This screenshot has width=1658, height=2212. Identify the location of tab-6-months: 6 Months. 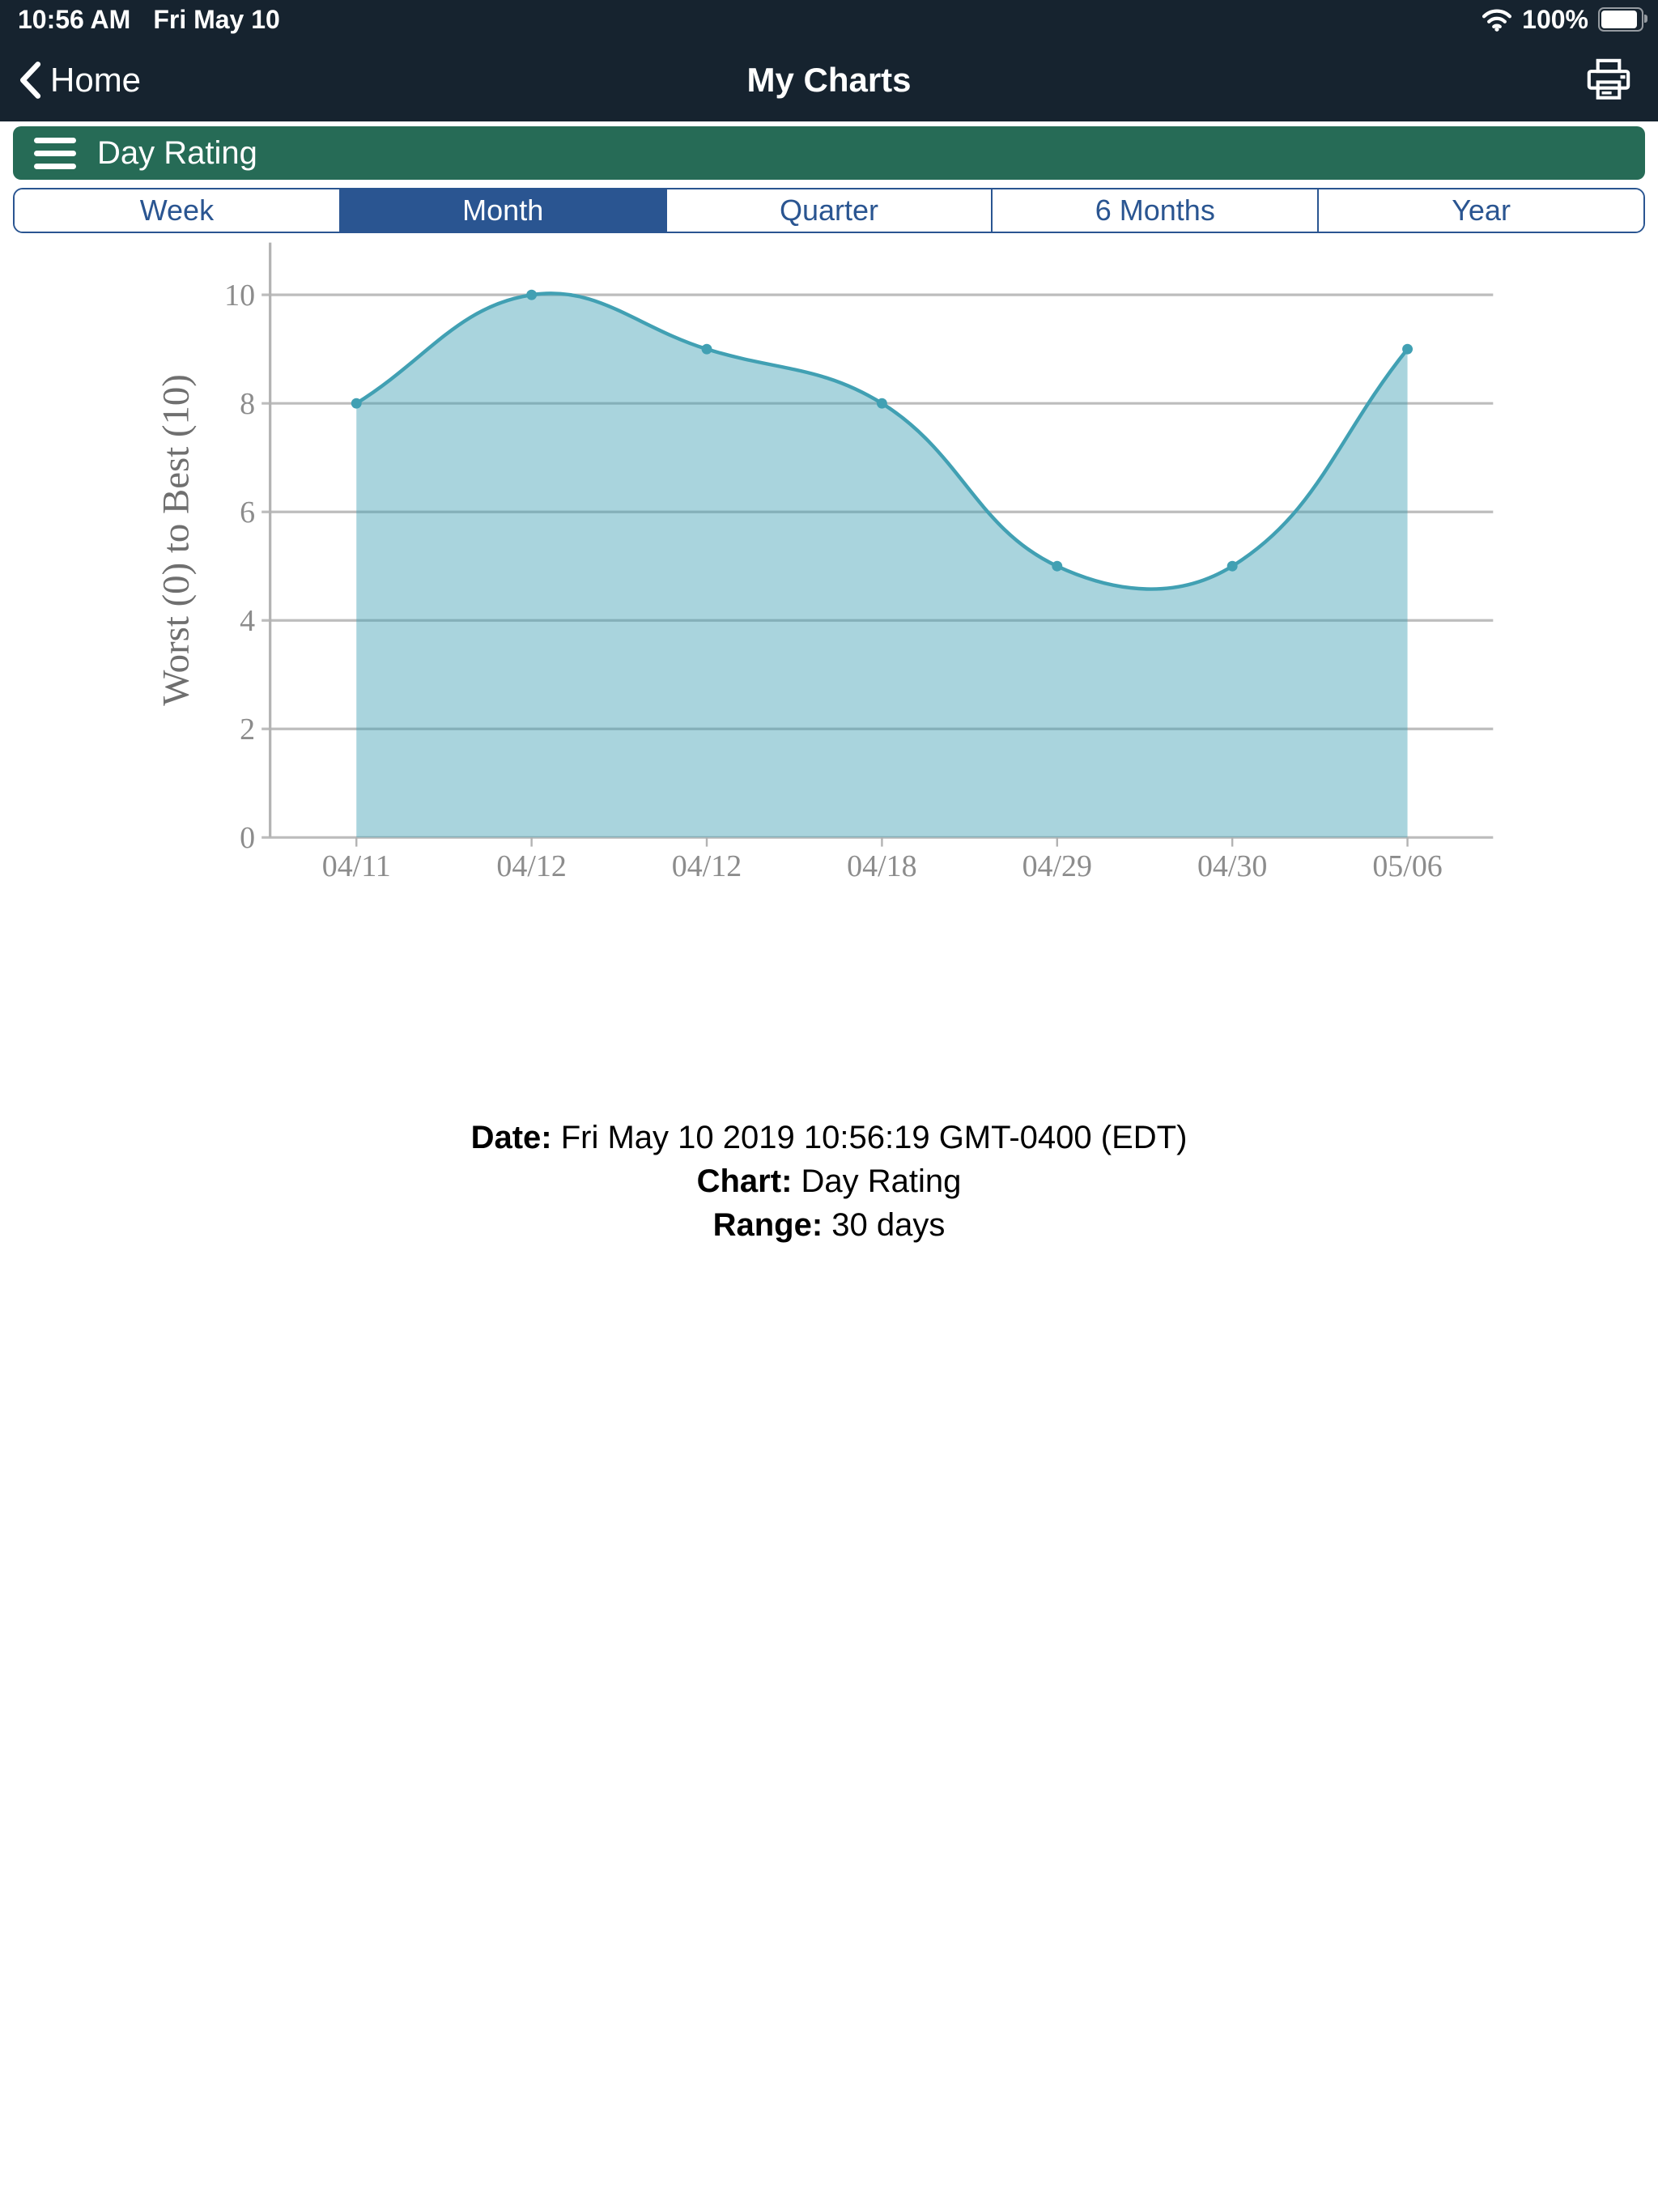
(1154, 211).